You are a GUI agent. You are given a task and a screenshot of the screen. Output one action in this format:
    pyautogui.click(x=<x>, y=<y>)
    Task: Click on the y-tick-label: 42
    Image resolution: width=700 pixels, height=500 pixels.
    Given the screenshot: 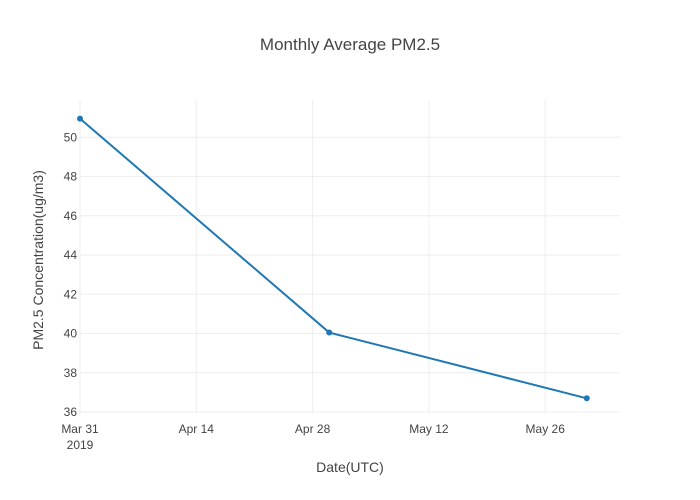 What is the action you would take?
    pyautogui.click(x=71, y=294)
    